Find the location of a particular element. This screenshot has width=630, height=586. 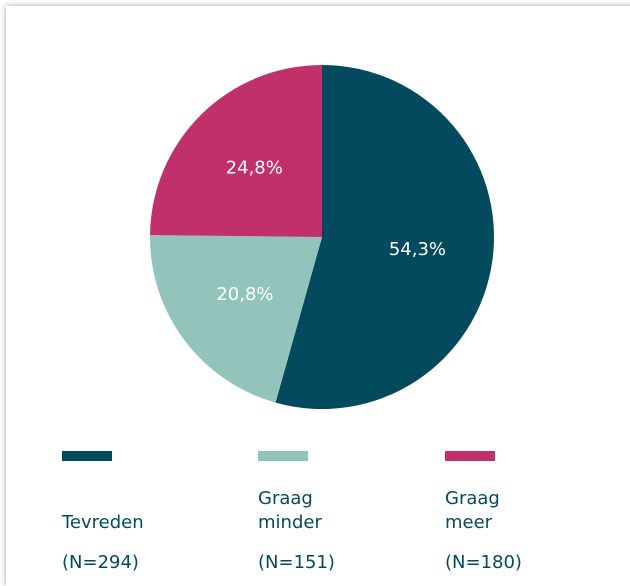

legend-count: (N=151) is located at coordinates (296, 562).